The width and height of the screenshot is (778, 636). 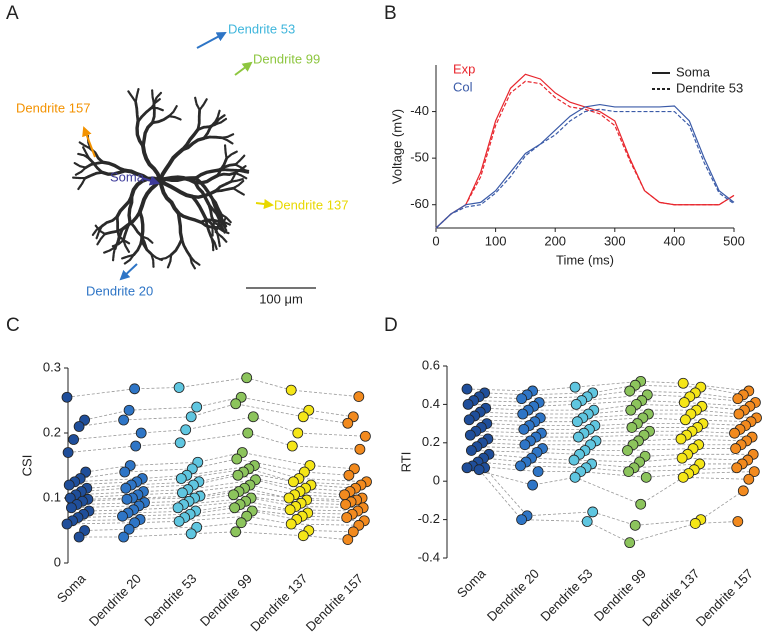 What do you see at coordinates (119, 290) in the screenshot?
I see `dendrite-label: Dendrite 20` at bounding box center [119, 290].